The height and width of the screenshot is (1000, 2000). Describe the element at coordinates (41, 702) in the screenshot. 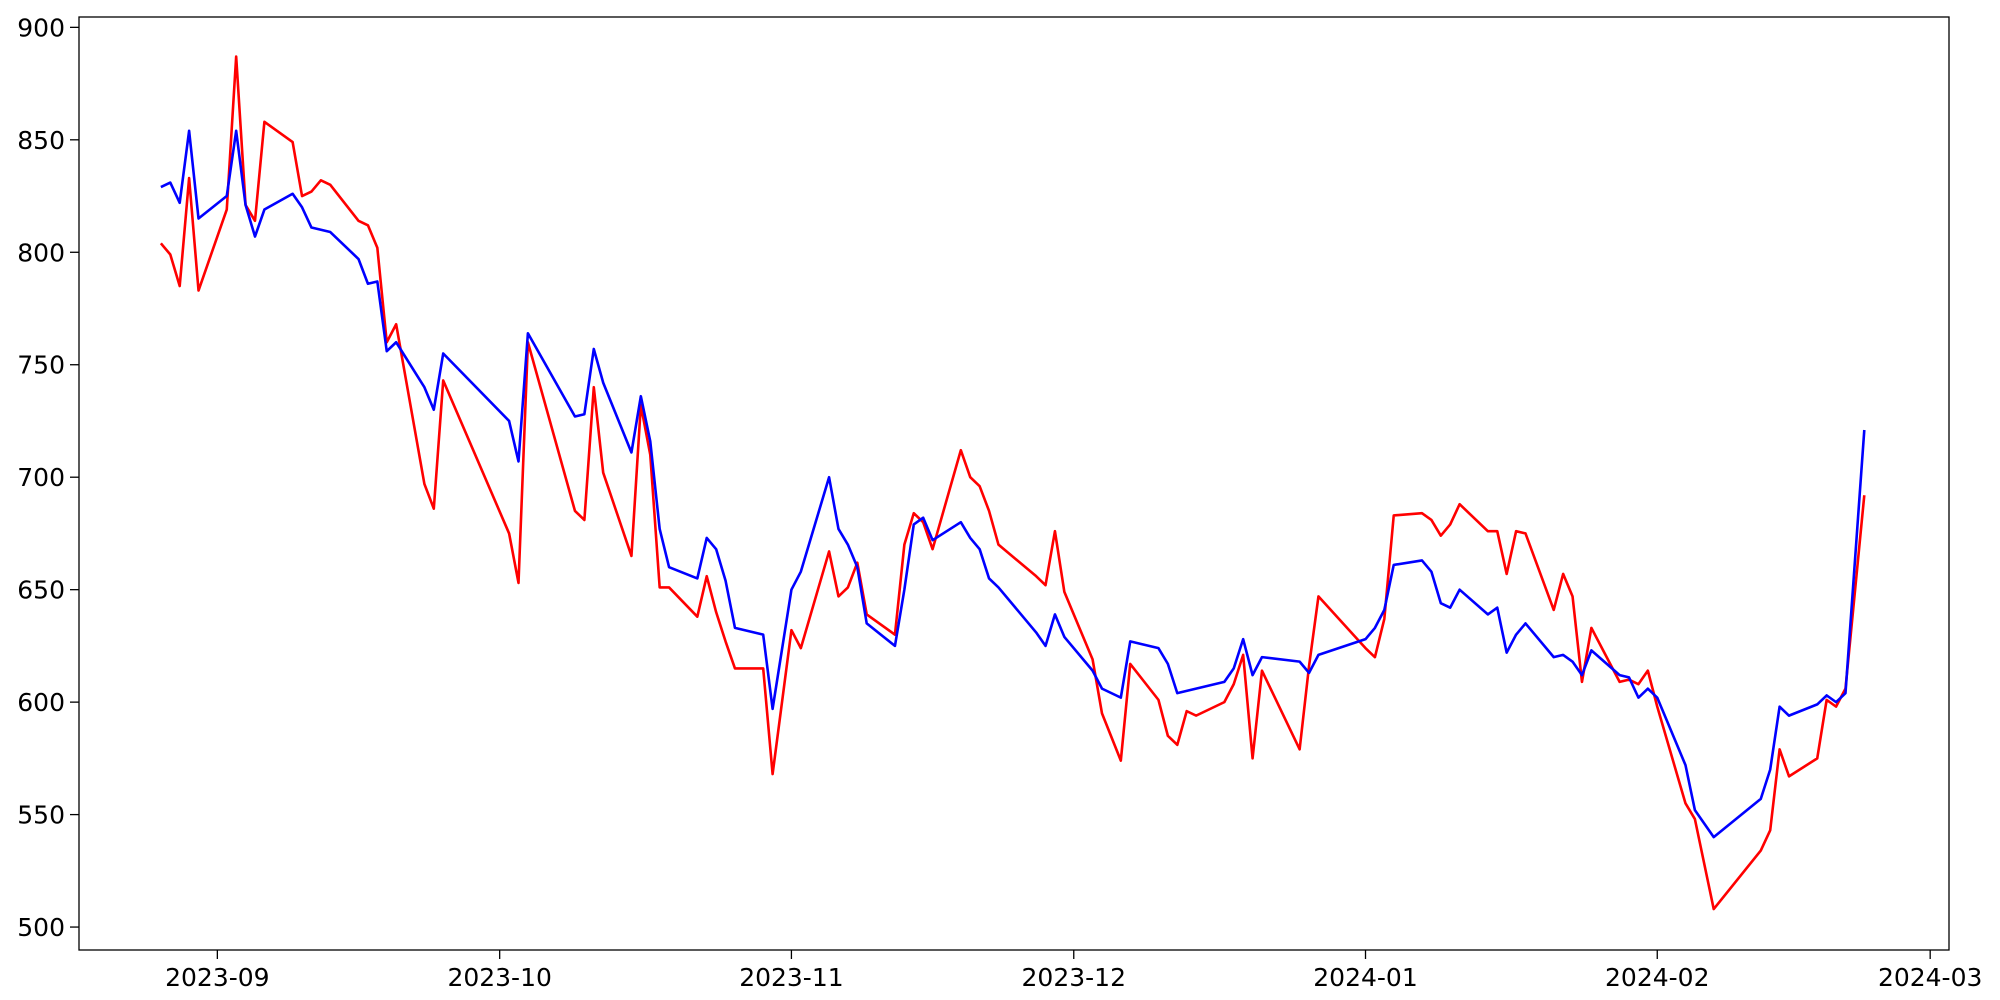

I see `y-tick-label: 600` at that location.